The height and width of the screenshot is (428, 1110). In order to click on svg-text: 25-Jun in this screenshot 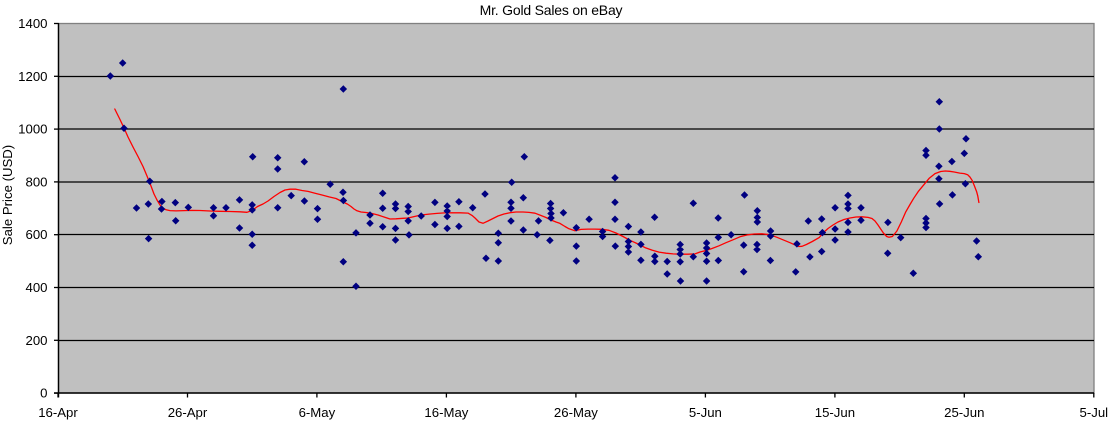, I will do `click(964, 412)`.